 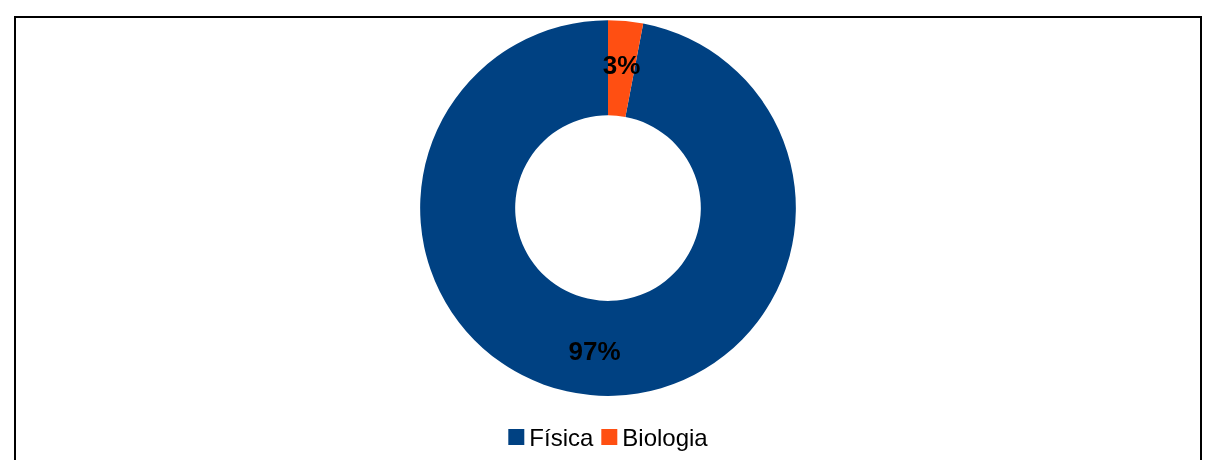 What do you see at coordinates (561, 437) in the screenshot?
I see `legend-label: Física` at bounding box center [561, 437].